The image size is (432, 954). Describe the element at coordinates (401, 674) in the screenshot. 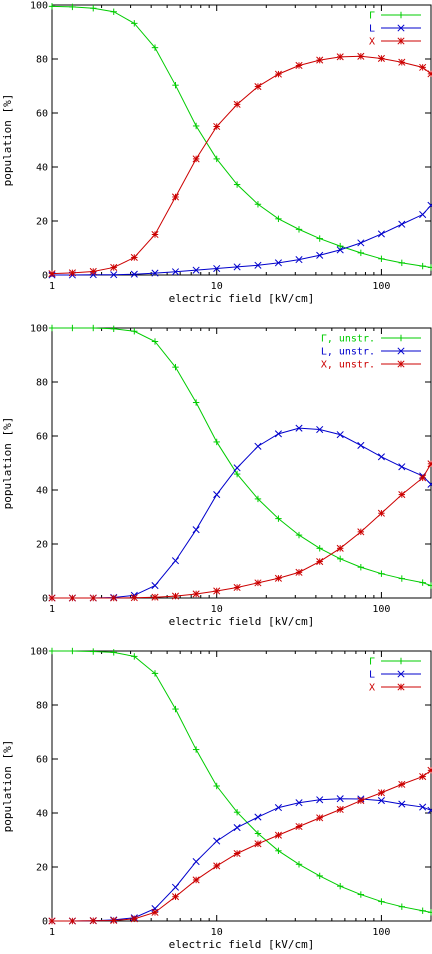

I see `legend-marker` at that location.